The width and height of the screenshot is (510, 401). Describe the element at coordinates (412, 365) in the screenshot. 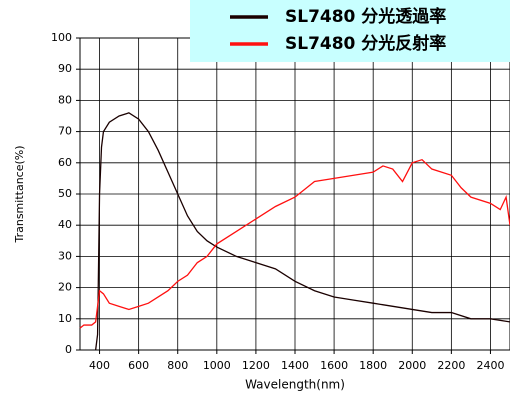

I see `x-tick-label: 2000` at that location.